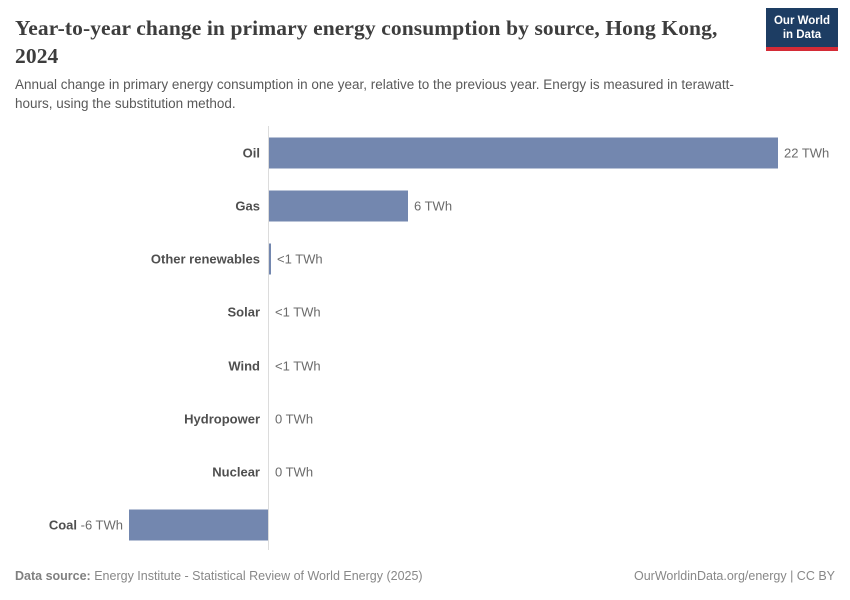 The width and height of the screenshot is (850, 600). Describe the element at coordinates (236, 472) in the screenshot. I see `category-label: Nuclear` at that location.